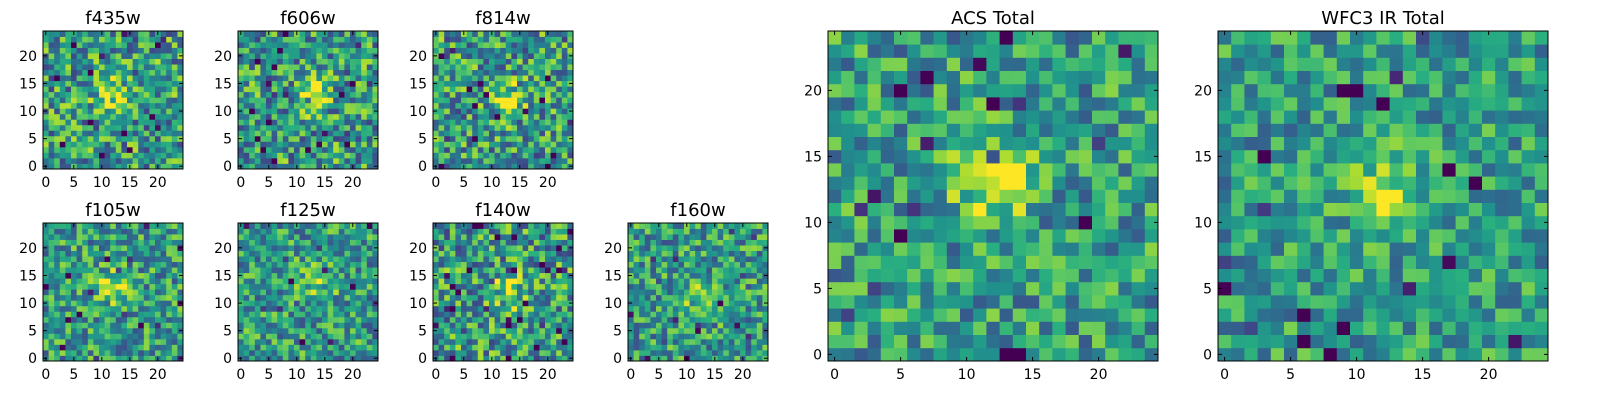  Describe the element at coordinates (227, 167) in the screenshot. I see `y-tick-label: 0` at that location.